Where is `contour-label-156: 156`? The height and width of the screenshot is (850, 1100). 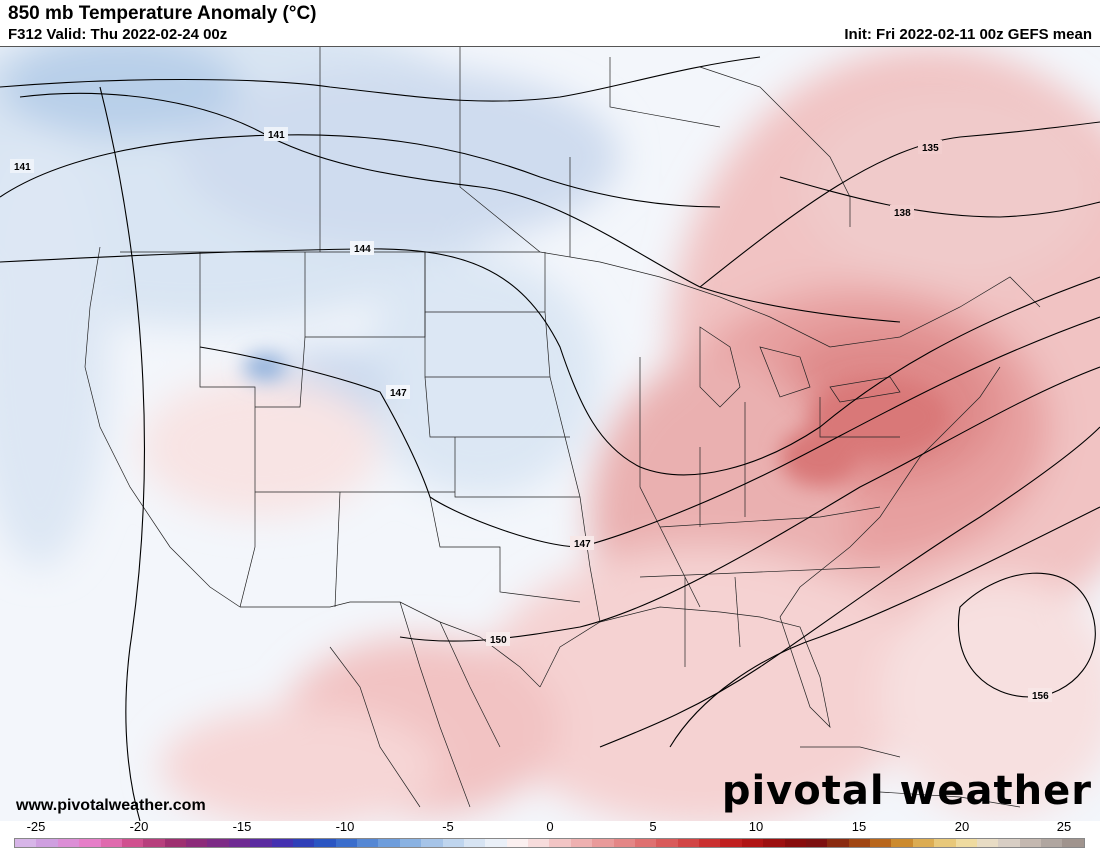 contour-label-156: 156 is located at coordinates (1040, 696).